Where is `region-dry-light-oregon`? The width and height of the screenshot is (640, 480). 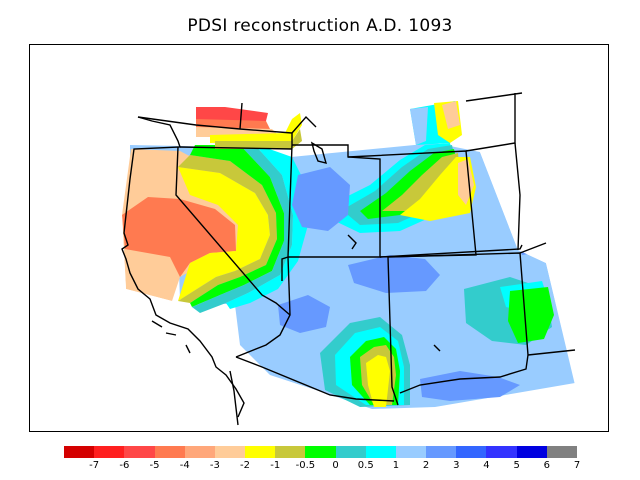 region-dry-light-oregon is located at coordinates (256, 128).